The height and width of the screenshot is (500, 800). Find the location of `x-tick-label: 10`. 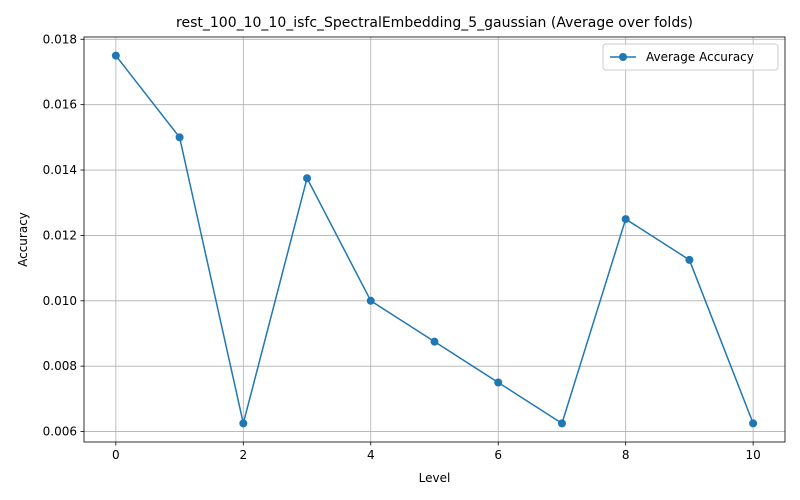

x-tick-label: 10 is located at coordinates (752, 455).